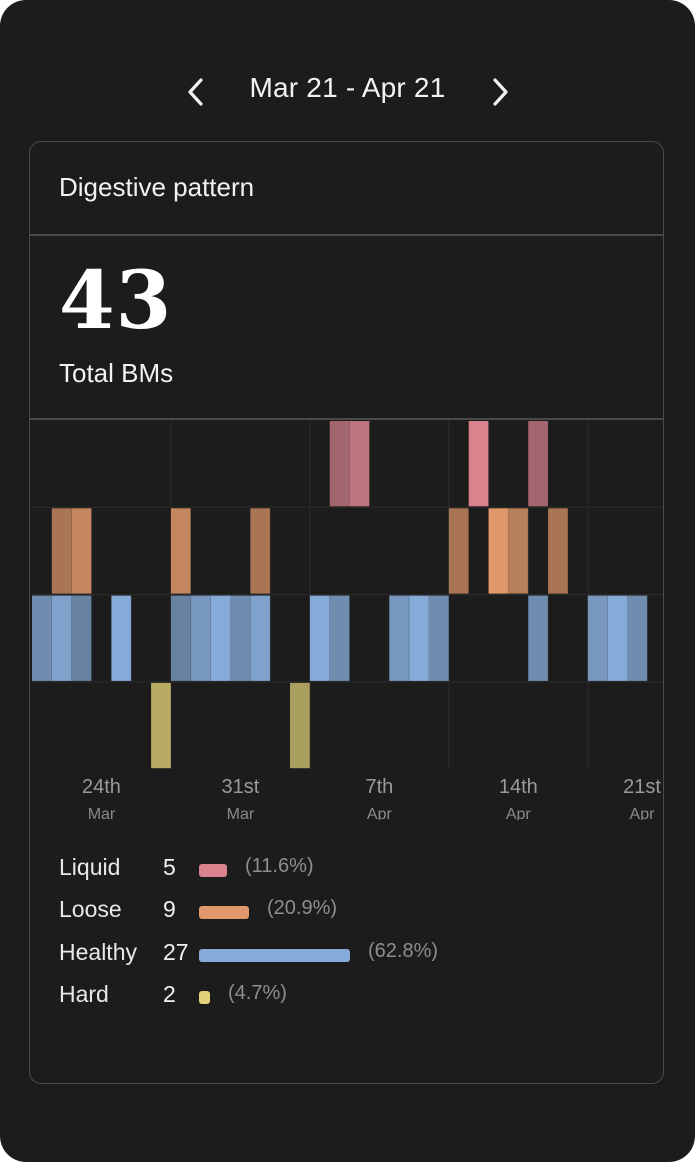 Image resolution: width=695 pixels, height=1162 pixels. I want to click on legend-percentage: (62.8%), so click(403, 950).